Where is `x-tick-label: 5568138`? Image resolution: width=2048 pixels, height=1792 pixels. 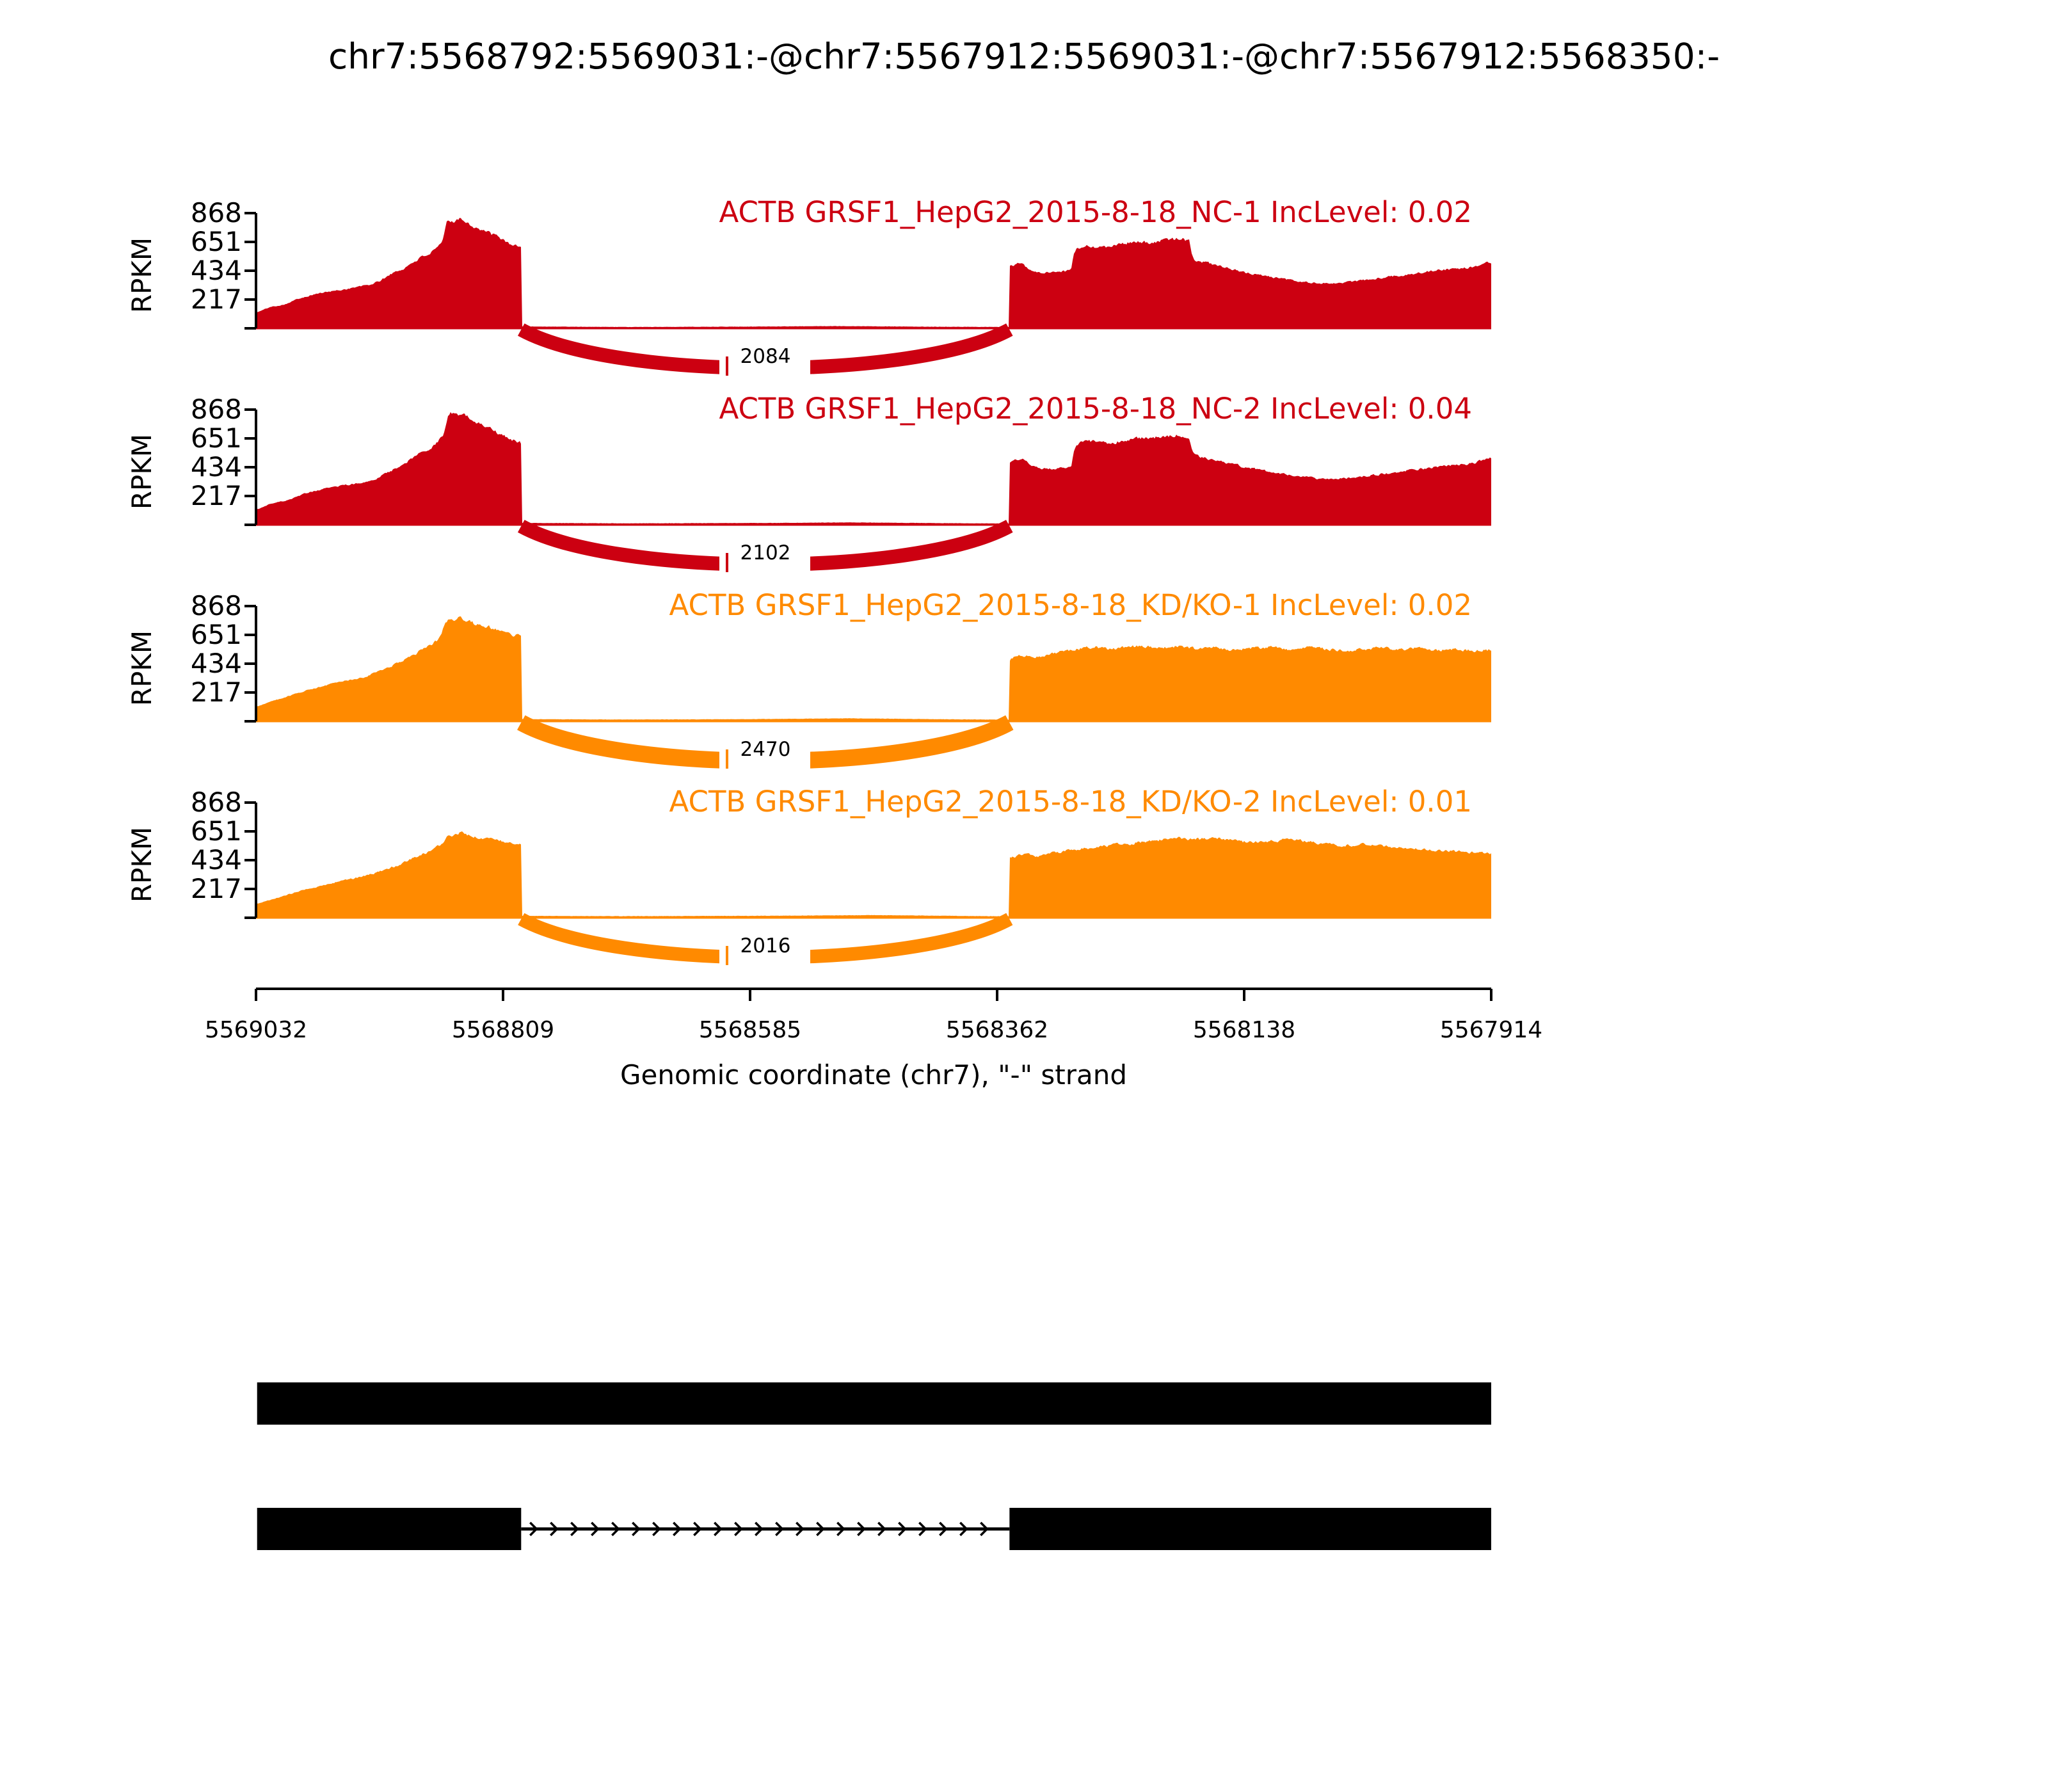
x-tick-label: 5568138 is located at coordinates (1244, 1030).